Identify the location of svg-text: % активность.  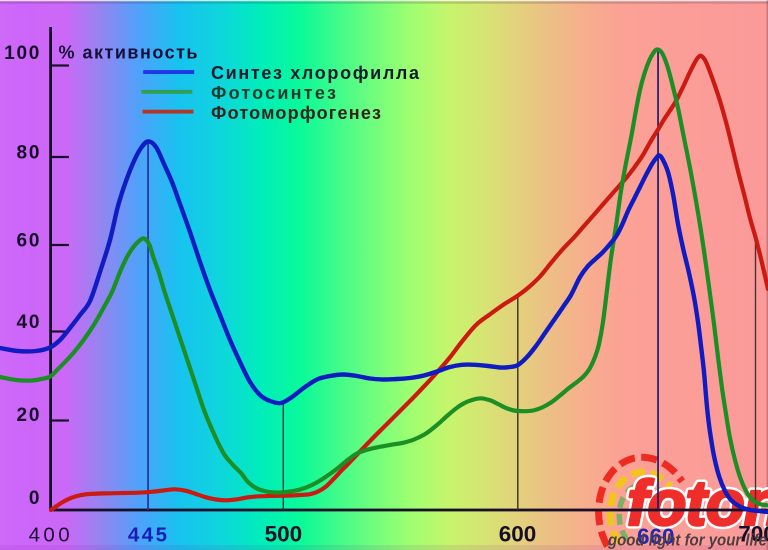
(128, 53).